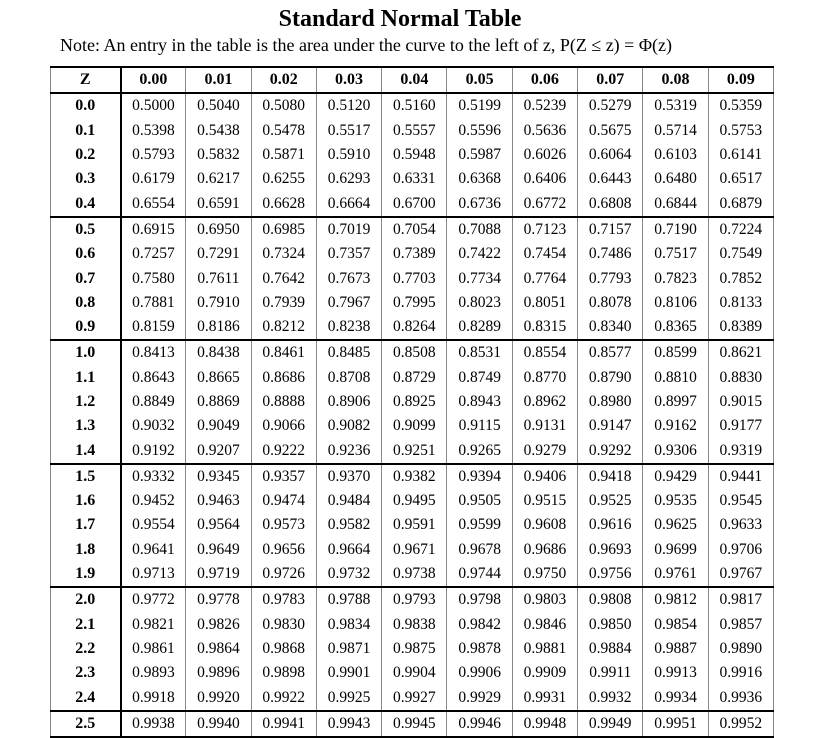  What do you see at coordinates (675, 476) in the screenshot?
I see `probability-cell: 0.9429` at bounding box center [675, 476].